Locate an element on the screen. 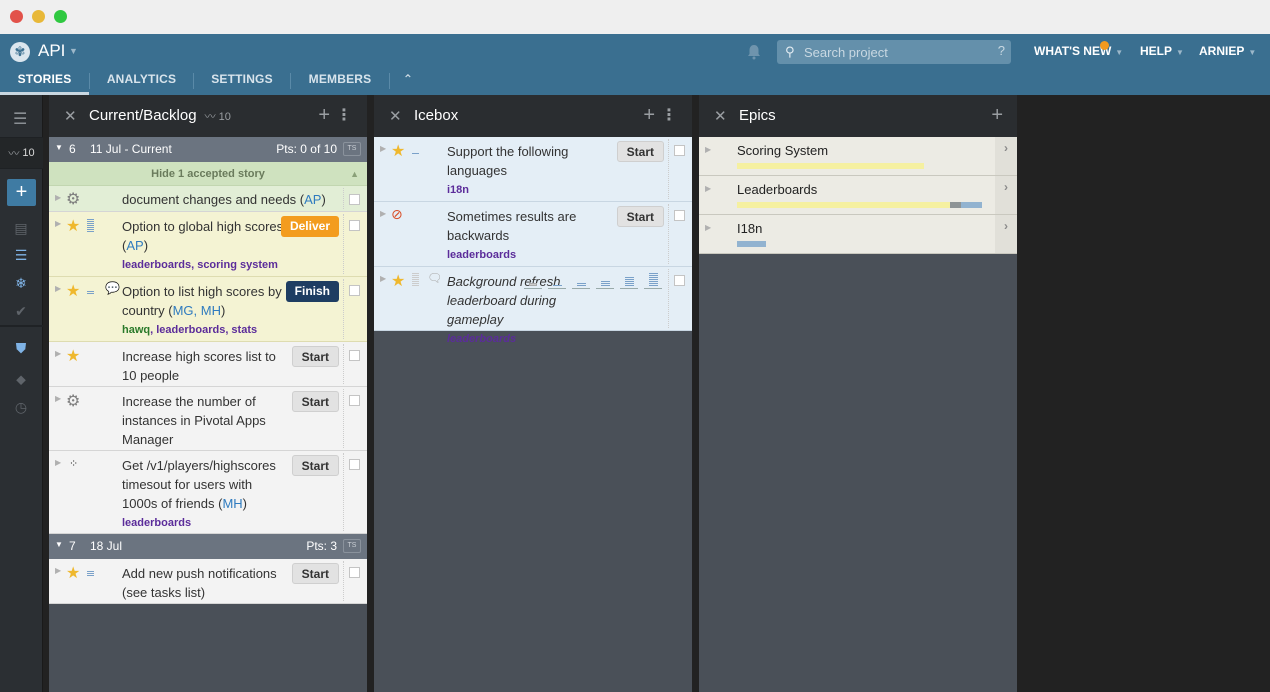  project-dropdown-caret-icon: ▼ is located at coordinates (73, 51).